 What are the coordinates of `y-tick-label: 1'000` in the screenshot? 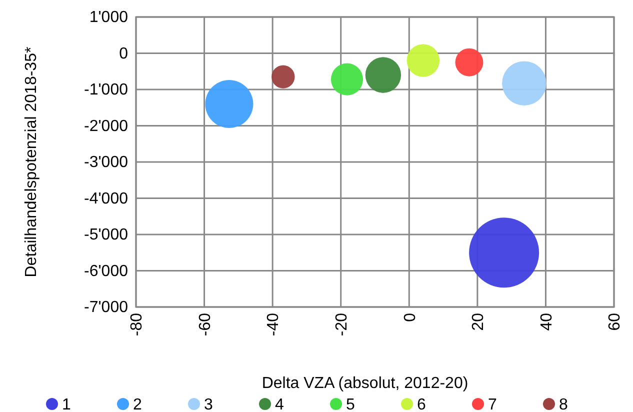 It's located at (108, 17).